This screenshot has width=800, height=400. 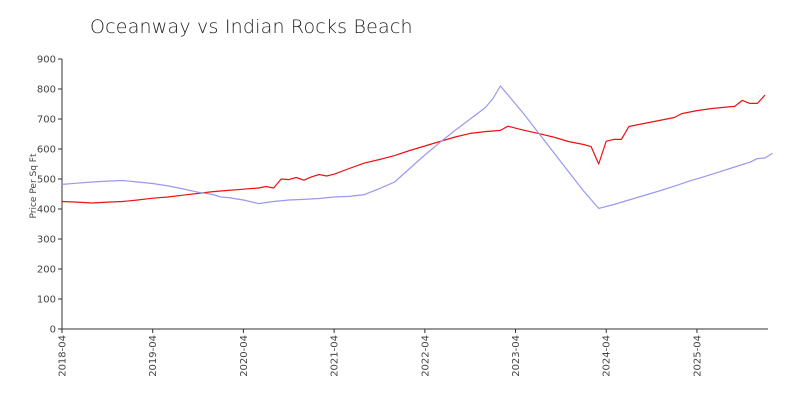 What do you see at coordinates (46, 120) in the screenshot?
I see `y-tick-label: 700` at bounding box center [46, 120].